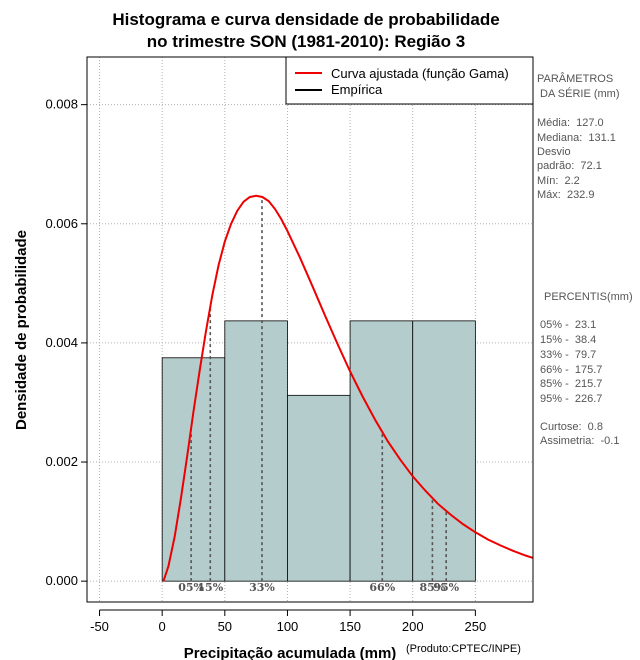  Describe the element at coordinates (578, 93) in the screenshot. I see `params-heading-line-2: DA SÉRIE (mm)` at that location.